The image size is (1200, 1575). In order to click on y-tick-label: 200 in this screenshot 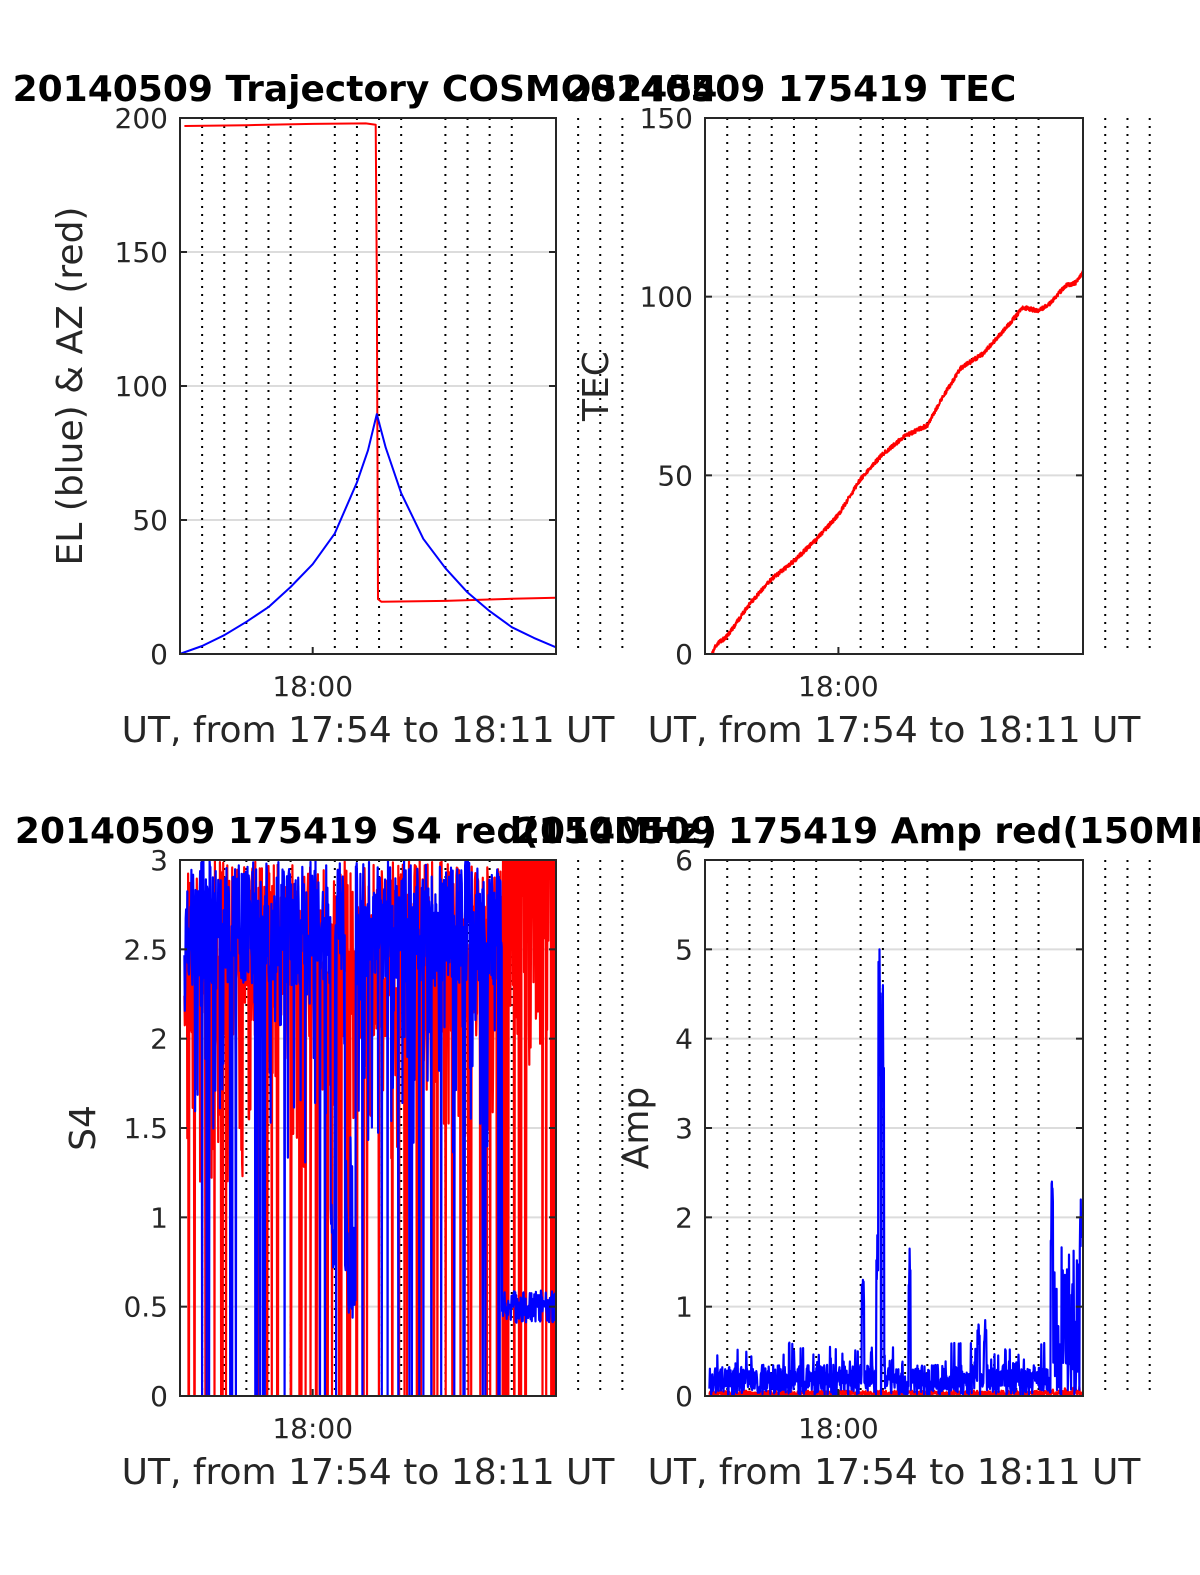, I will do `click(141, 118)`.